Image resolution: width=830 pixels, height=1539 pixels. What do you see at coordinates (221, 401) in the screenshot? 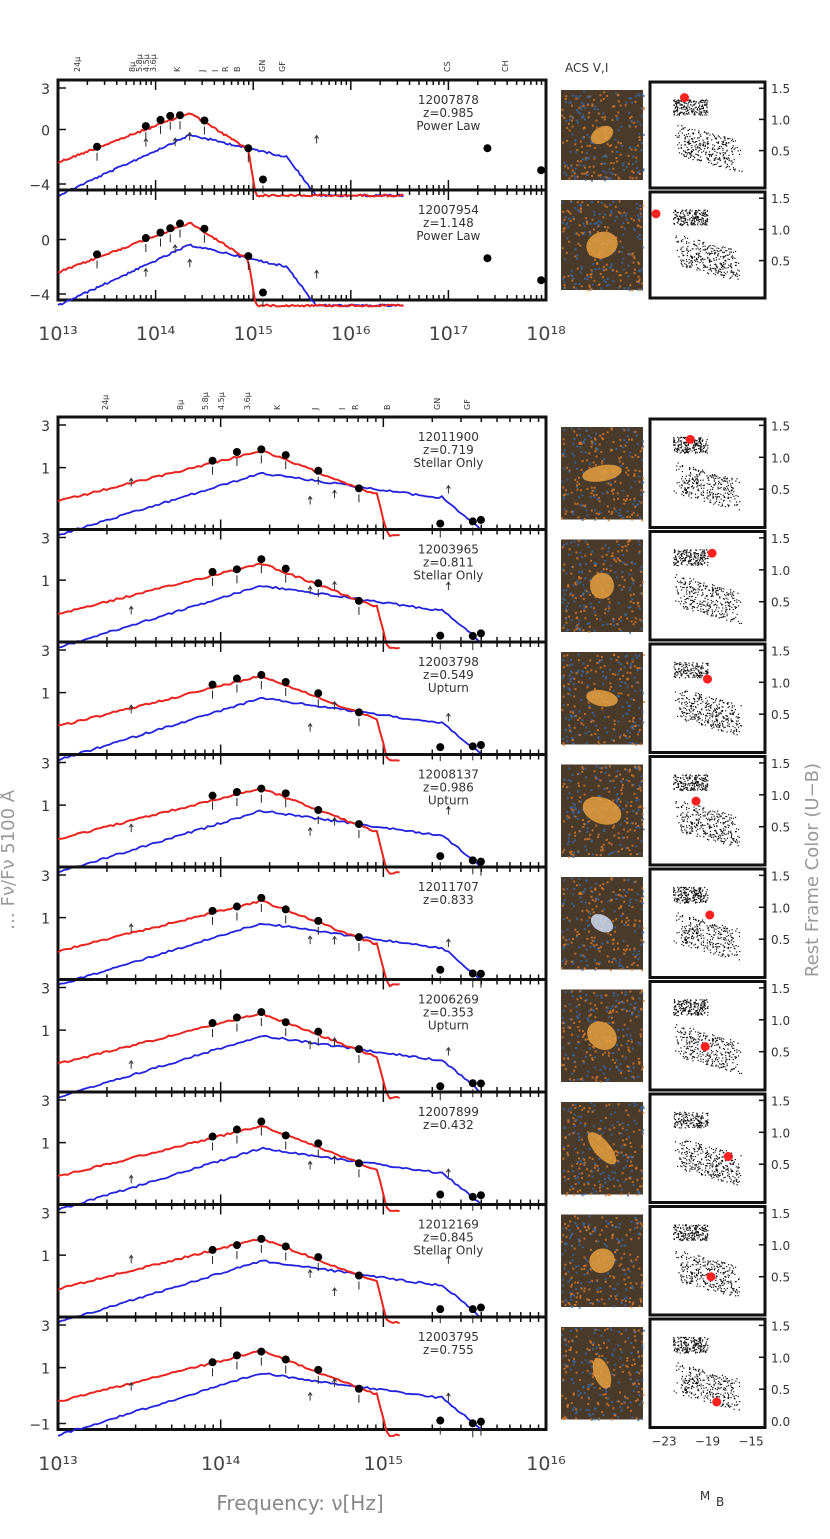
I see `band-label: 4.5µ` at bounding box center [221, 401].